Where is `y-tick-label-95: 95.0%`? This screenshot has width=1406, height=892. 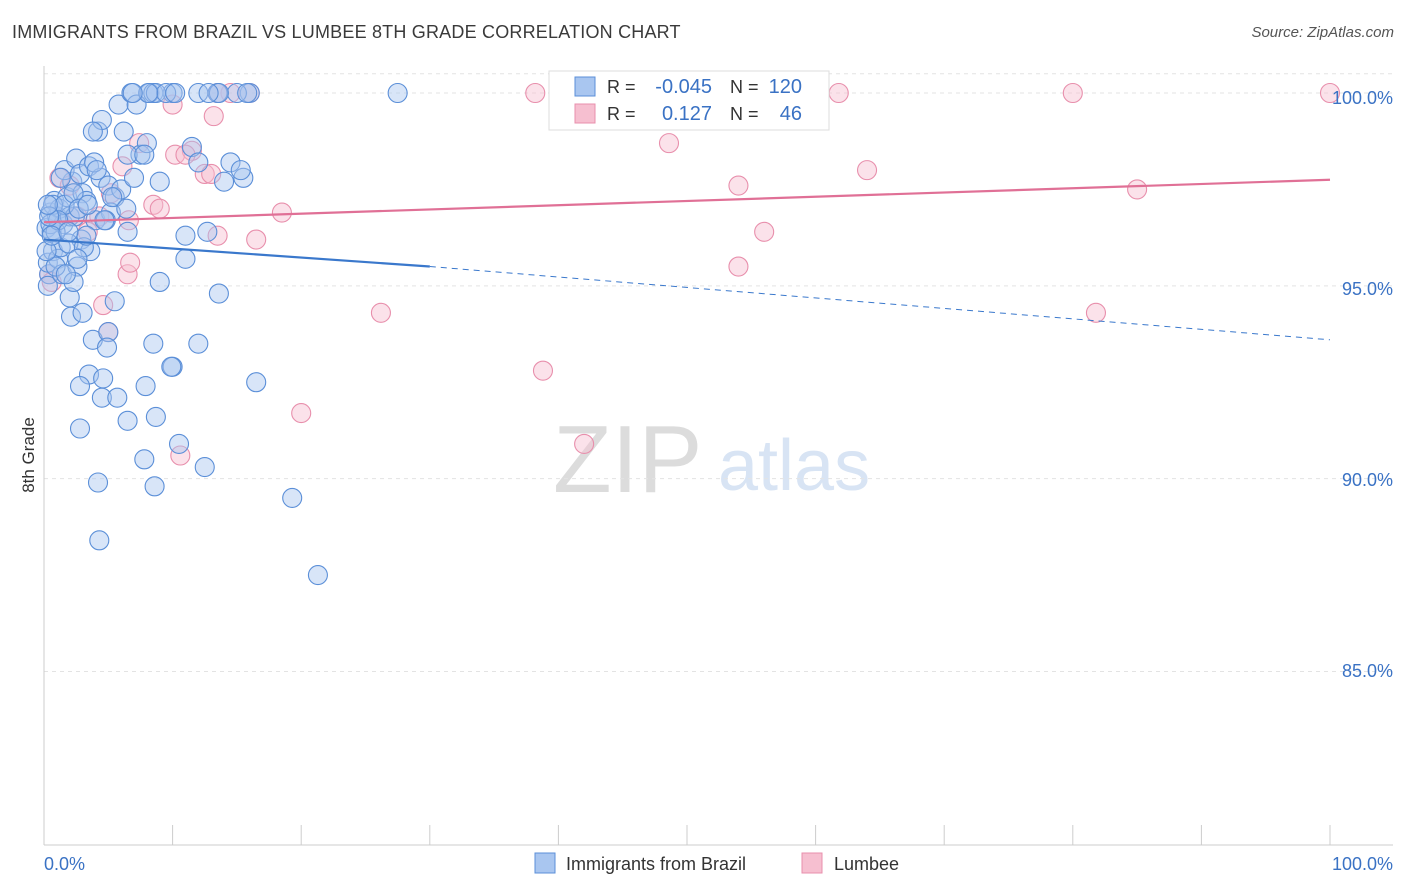 y-tick-label-95: 95.0% is located at coordinates (1367, 289).